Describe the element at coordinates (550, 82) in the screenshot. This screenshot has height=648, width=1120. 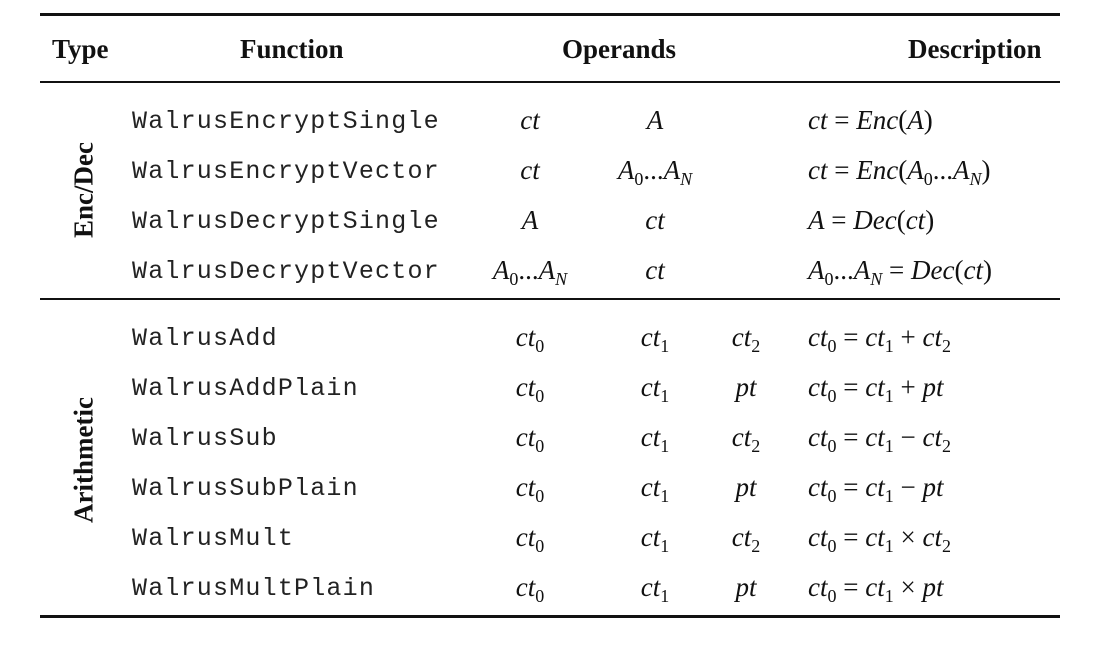
I see `header-rule` at that location.